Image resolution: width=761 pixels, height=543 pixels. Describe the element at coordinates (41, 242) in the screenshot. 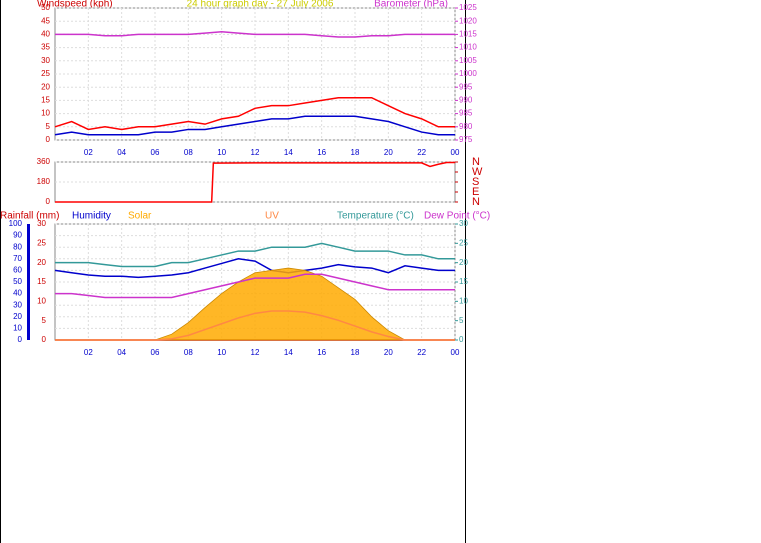

I see `y3-tick-label: 25` at that location.